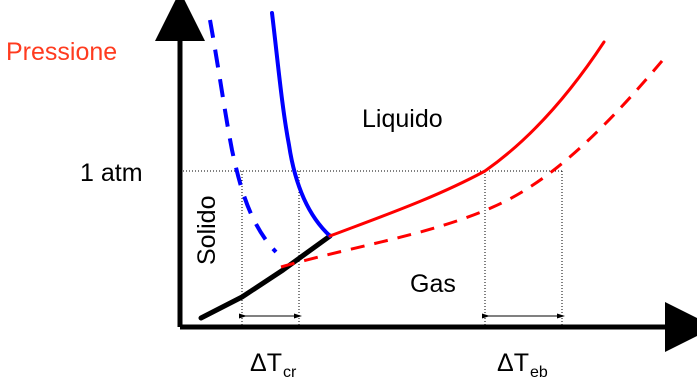  Describe the element at coordinates (402, 119) in the screenshot. I see `liquid-region-label: Liquido` at that location.